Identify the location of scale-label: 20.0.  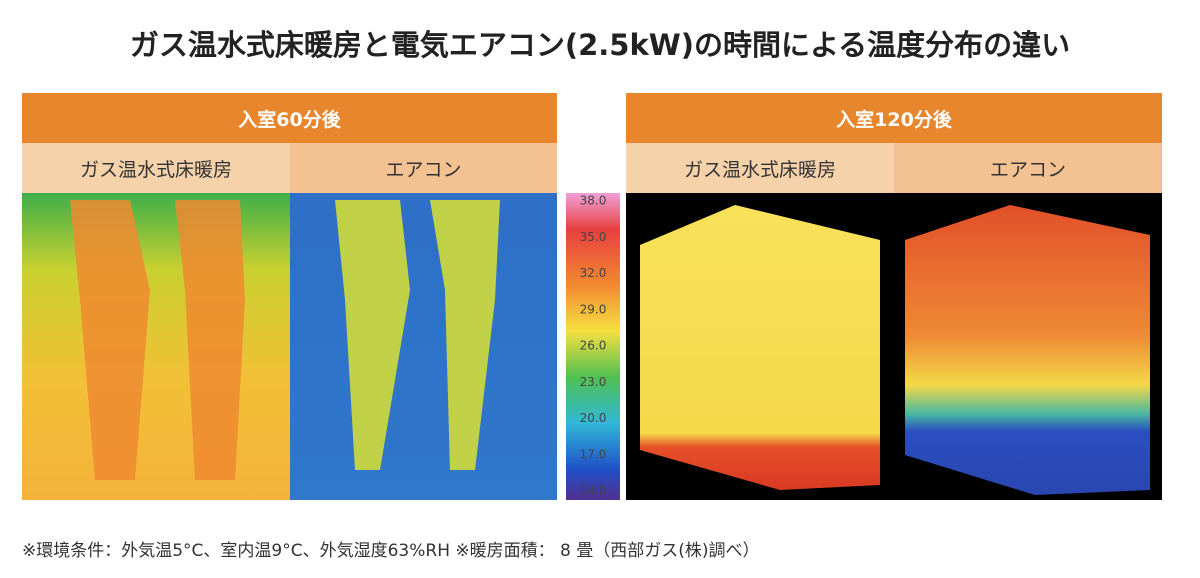
(593, 418).